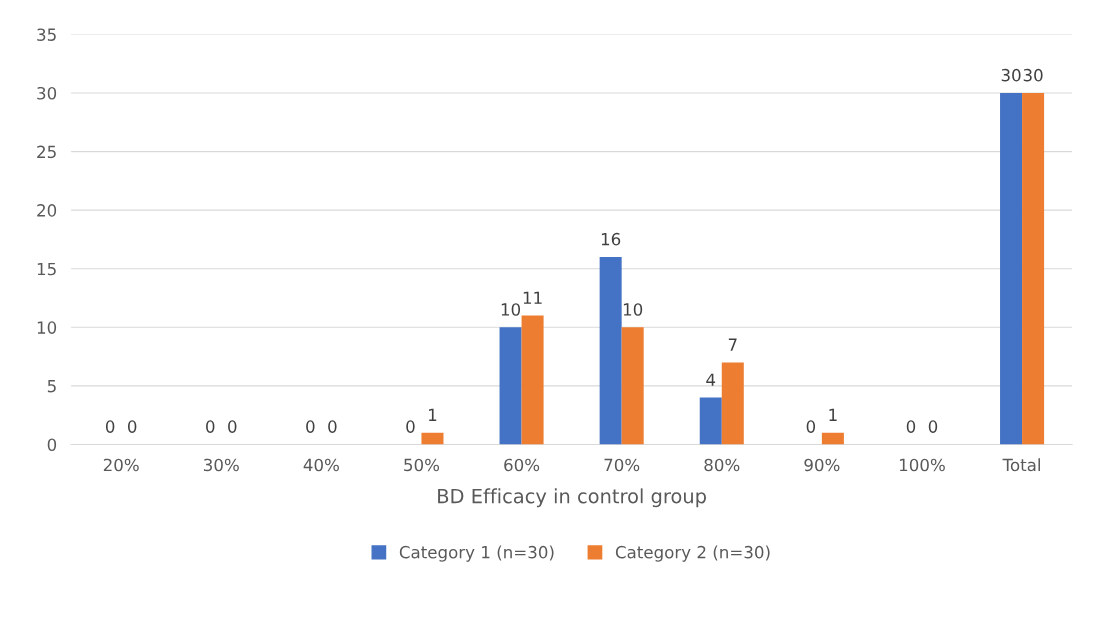  What do you see at coordinates (51, 386) in the screenshot?
I see `y-tick-label: 5` at bounding box center [51, 386].